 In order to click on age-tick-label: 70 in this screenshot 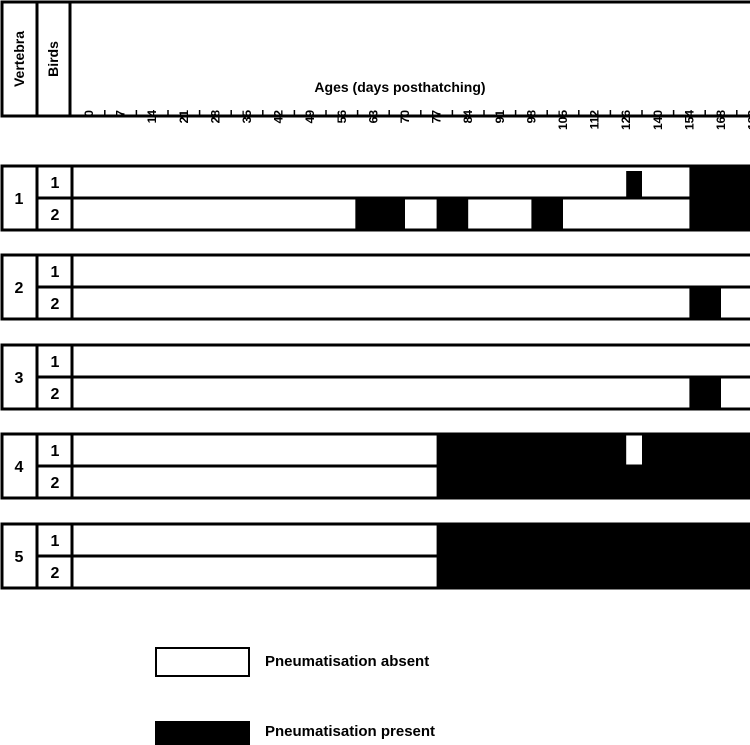, I will do `click(405, 117)`.